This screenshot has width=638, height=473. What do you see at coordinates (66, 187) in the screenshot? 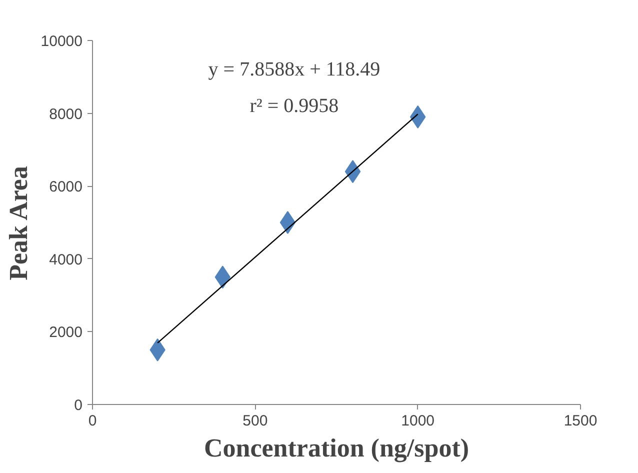
I see `y-tick-label: 6000` at bounding box center [66, 187].